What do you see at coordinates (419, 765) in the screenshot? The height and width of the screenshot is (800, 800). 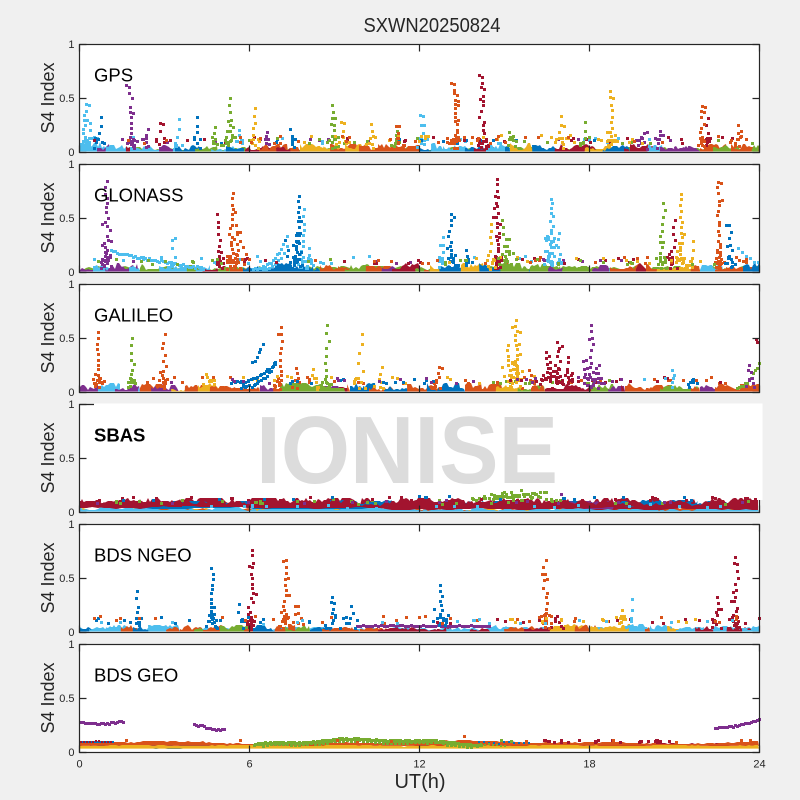 I see `svg-text: 12` at bounding box center [419, 765].